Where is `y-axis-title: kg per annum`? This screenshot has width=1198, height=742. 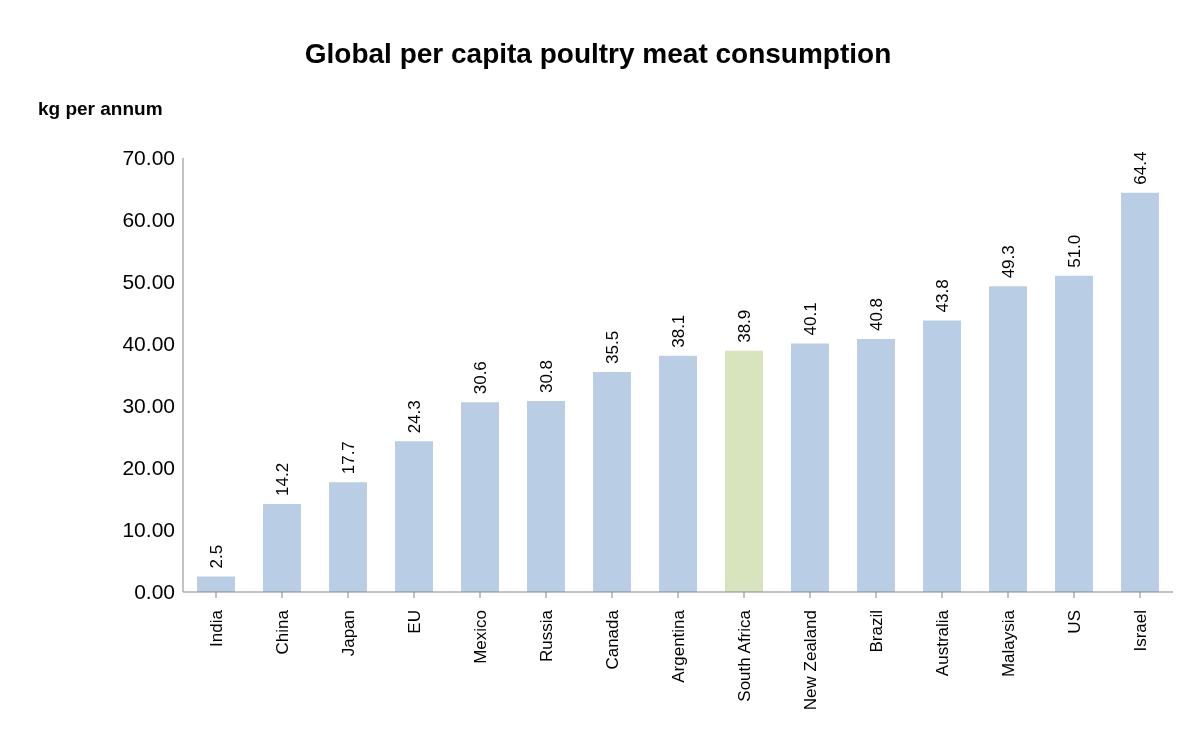
y-axis-title: kg per annum is located at coordinates (100, 109).